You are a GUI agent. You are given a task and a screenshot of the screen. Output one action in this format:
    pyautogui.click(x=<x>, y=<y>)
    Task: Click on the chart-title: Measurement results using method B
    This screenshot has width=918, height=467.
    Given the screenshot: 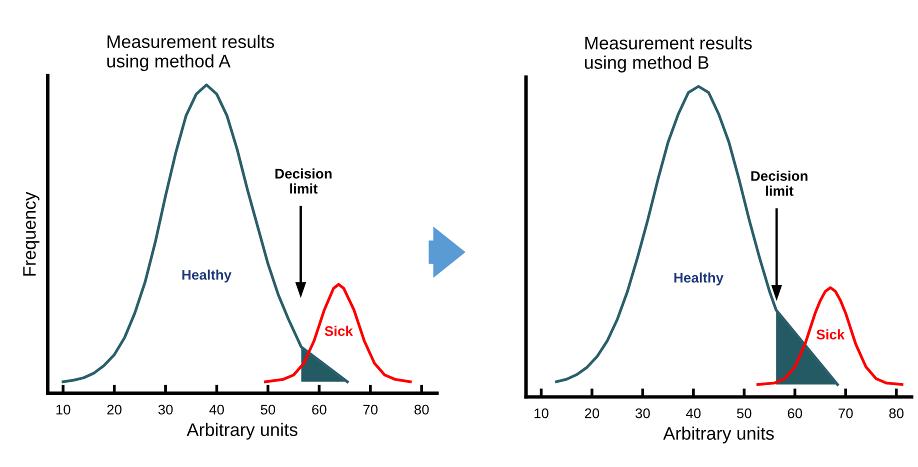 What is the action you would take?
    pyautogui.click(x=668, y=54)
    